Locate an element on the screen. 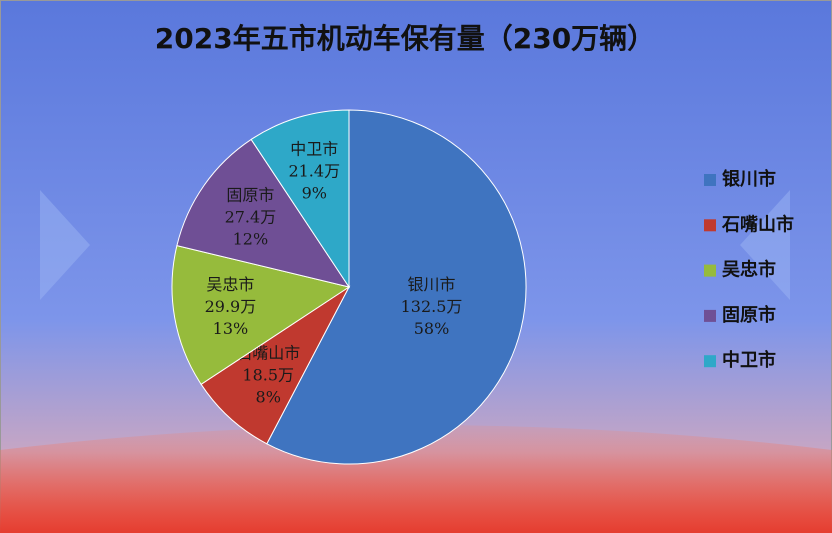 The height and width of the screenshot is (533, 832). legend-label: 固原市 is located at coordinates (749, 315).